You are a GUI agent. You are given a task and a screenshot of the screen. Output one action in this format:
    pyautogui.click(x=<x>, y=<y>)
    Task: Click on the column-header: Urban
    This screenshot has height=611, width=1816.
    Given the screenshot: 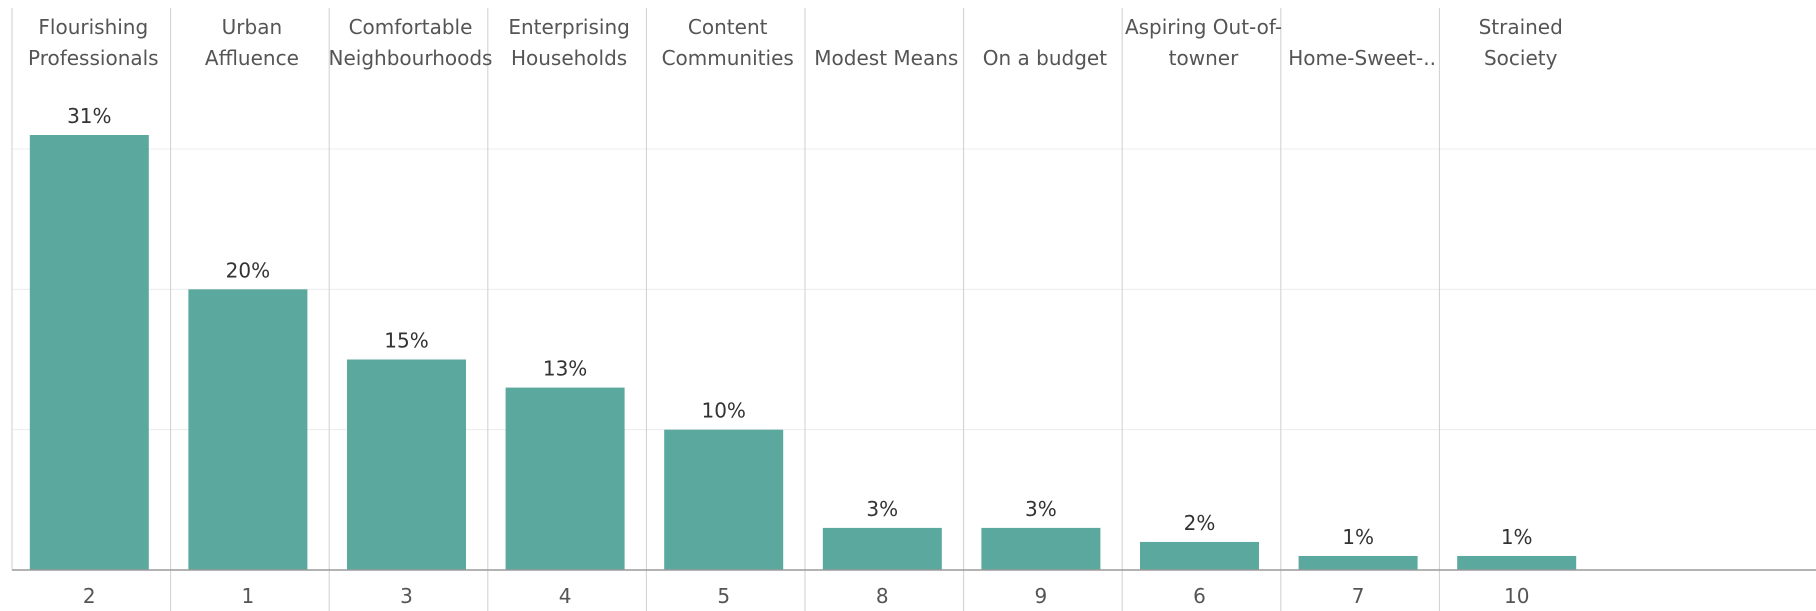 What is the action you would take?
    pyautogui.click(x=252, y=27)
    